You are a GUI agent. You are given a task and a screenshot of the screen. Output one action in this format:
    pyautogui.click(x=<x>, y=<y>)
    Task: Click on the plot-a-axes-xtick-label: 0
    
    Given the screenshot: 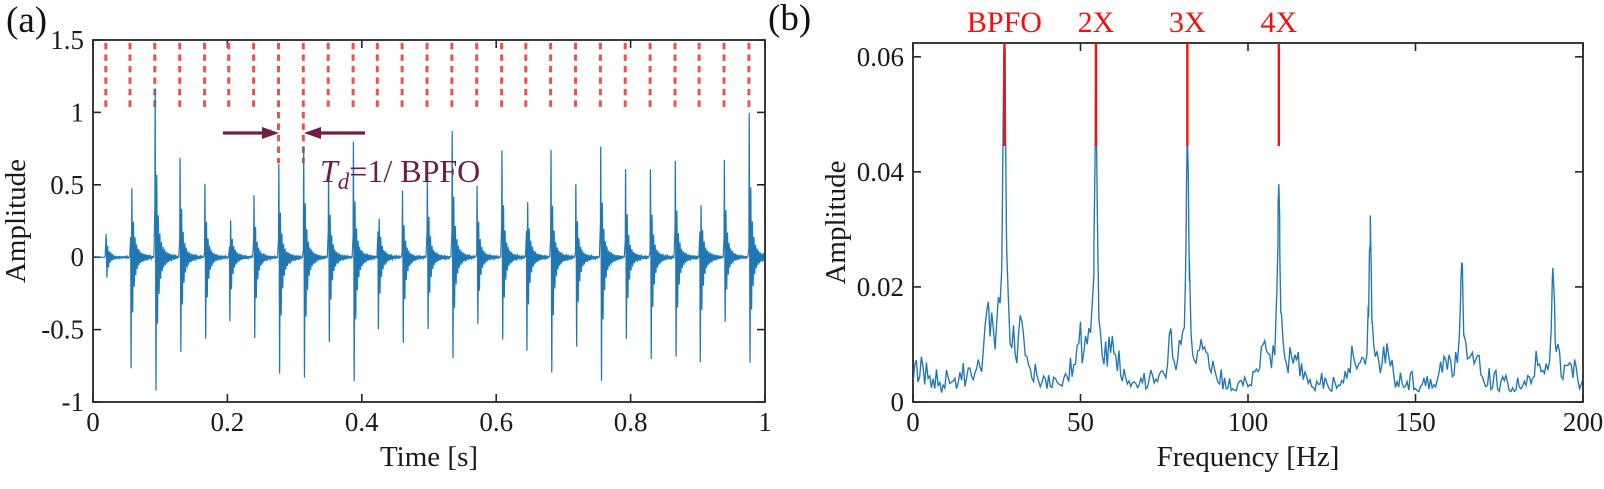 What is the action you would take?
    pyautogui.click(x=93, y=422)
    